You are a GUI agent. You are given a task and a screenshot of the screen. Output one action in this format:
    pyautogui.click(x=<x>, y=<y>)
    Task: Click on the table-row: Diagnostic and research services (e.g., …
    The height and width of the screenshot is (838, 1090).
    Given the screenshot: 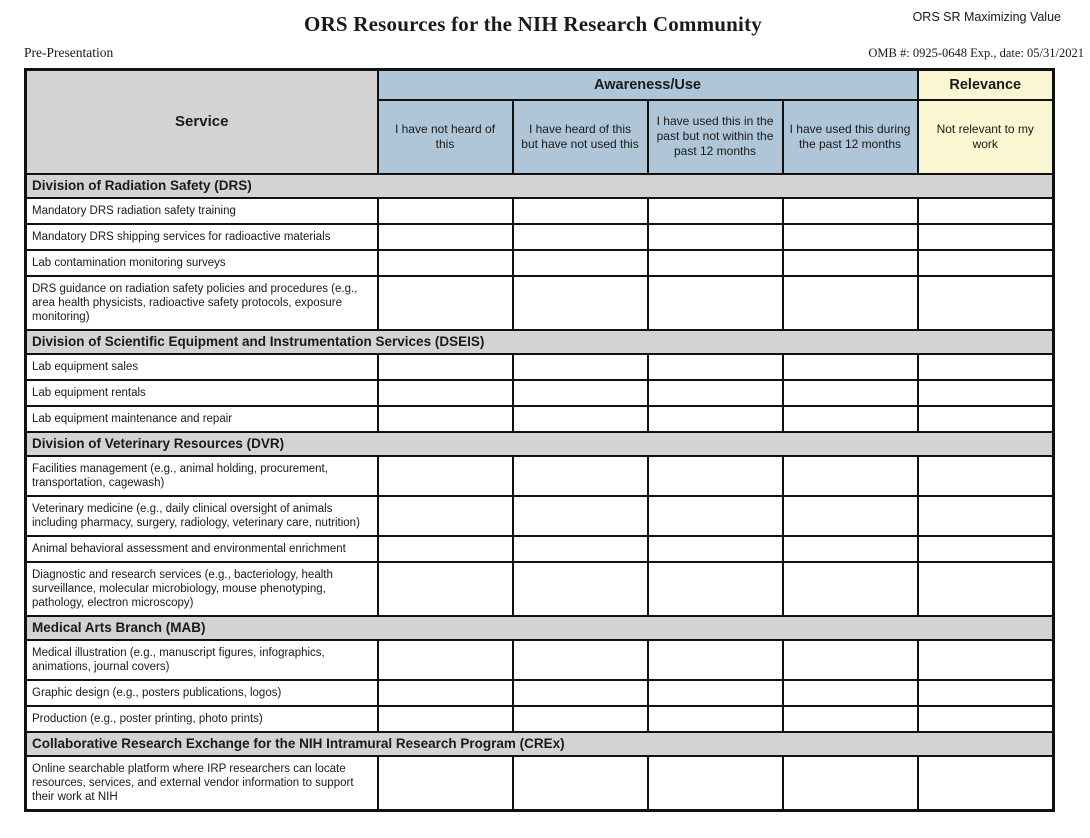 What is the action you would take?
    pyautogui.click(x=539, y=588)
    